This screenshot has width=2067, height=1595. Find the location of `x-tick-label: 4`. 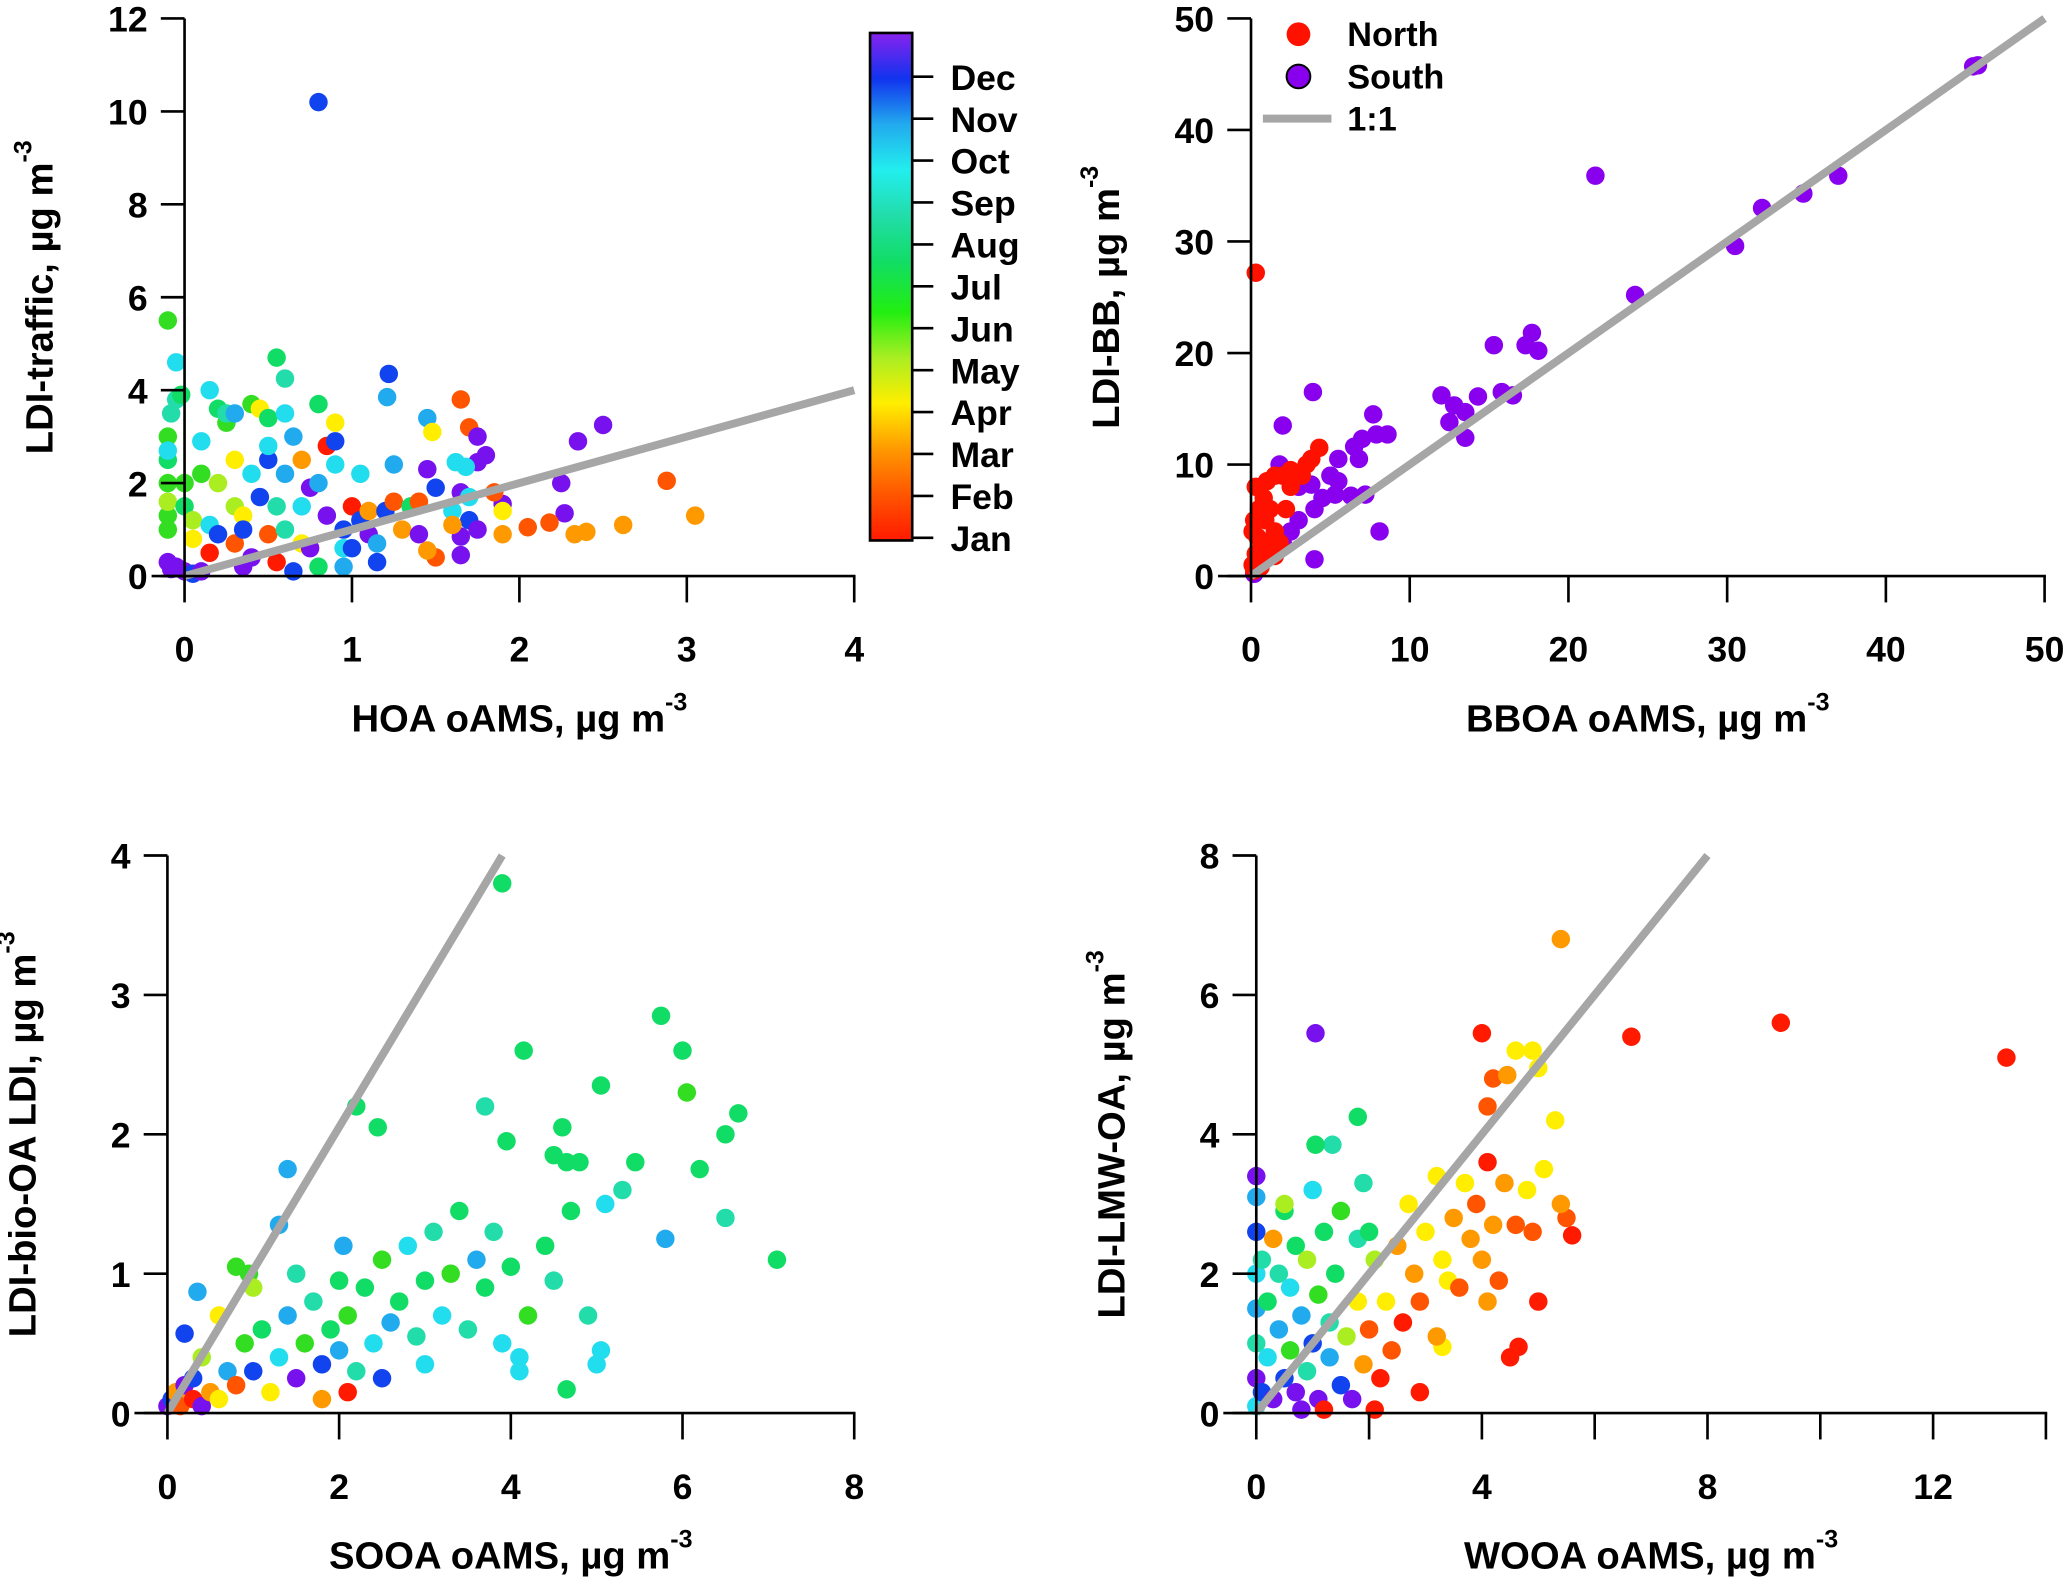

x-tick-label: 4 is located at coordinates (511, 1487).